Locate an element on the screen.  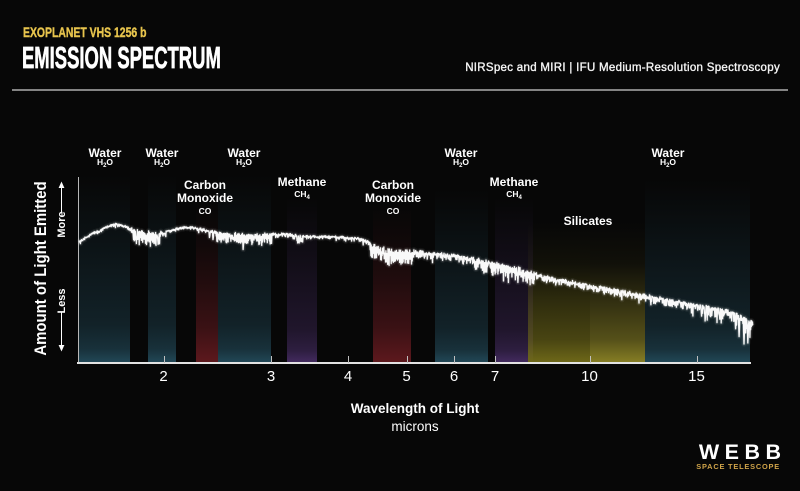
svg-text: Less is located at coordinates (62, 300).